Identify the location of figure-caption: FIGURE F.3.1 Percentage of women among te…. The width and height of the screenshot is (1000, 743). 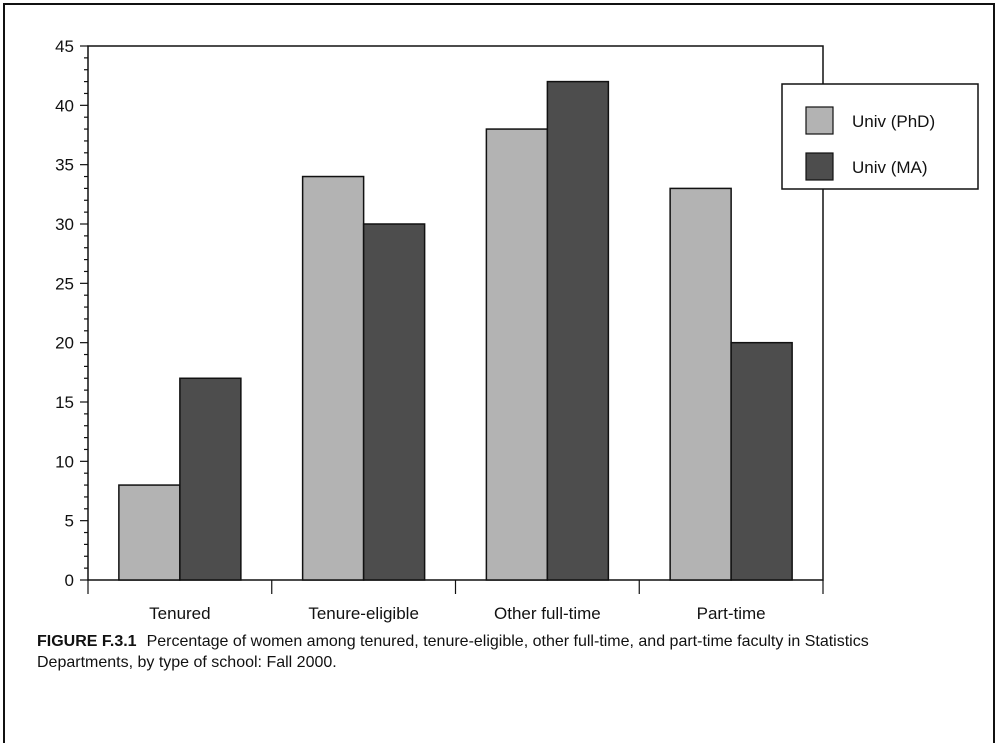
(502, 652).